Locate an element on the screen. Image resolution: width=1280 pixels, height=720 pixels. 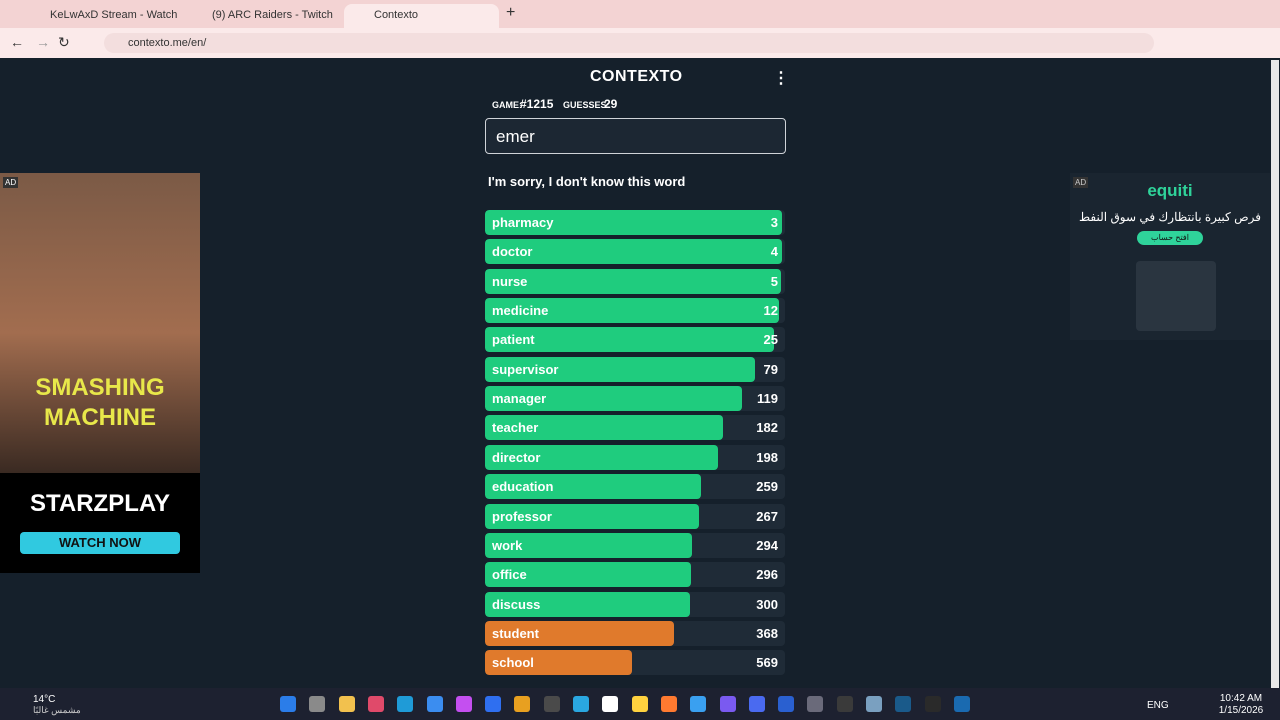
ad-image is located at coordinates (1176, 296).